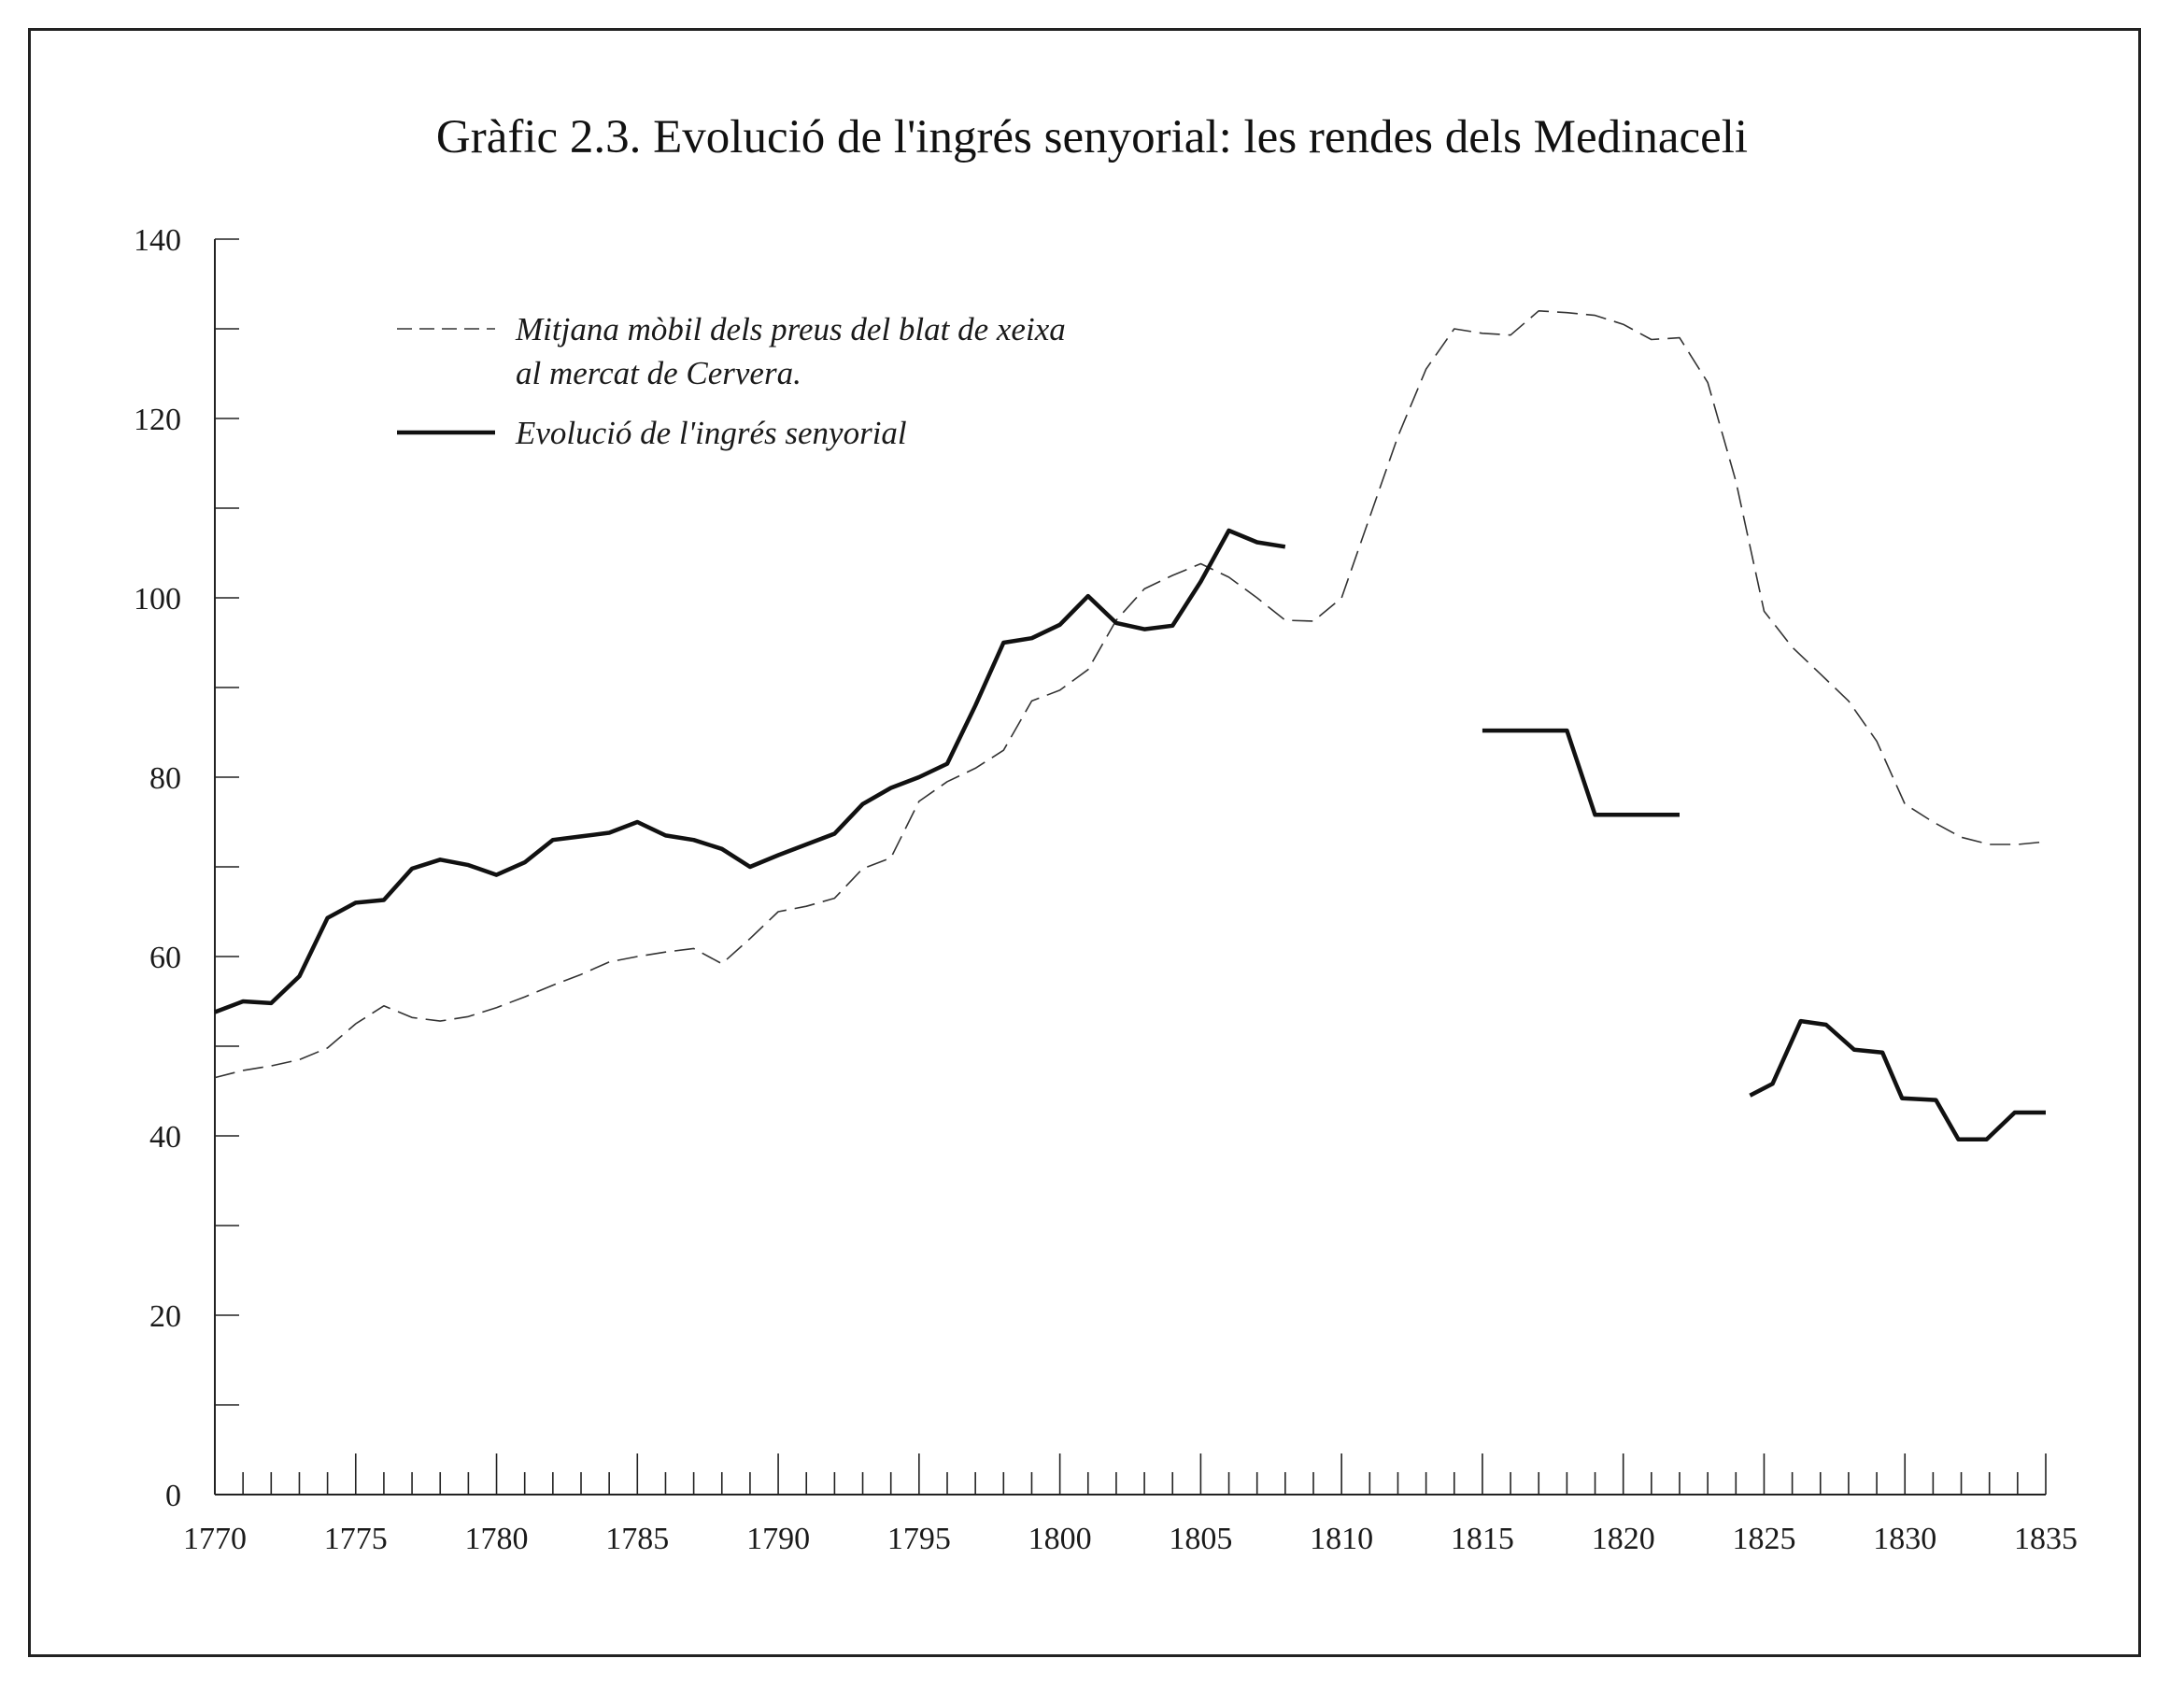 This screenshot has height=1687, width=2184. Describe the element at coordinates (165, 1316) in the screenshot. I see `y-tick-label: 20` at that location.